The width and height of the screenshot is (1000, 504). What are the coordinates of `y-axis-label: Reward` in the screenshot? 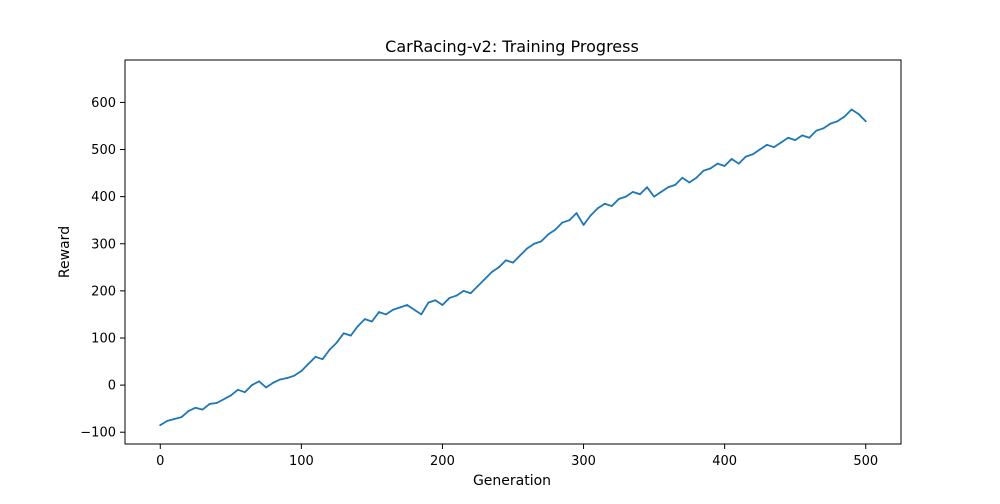 It's located at (65, 252).